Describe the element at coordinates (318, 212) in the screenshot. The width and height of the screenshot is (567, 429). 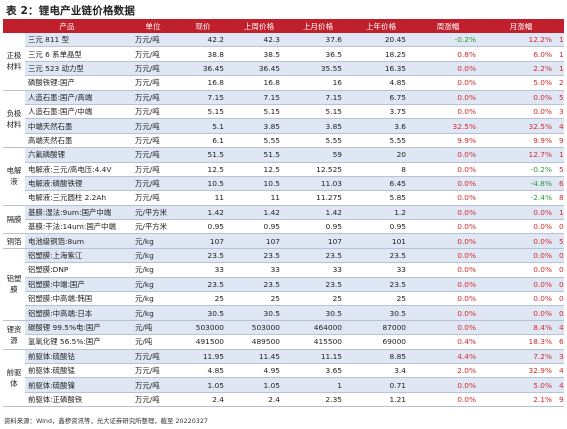
I see `last-month-cell: 1.42` at that location.